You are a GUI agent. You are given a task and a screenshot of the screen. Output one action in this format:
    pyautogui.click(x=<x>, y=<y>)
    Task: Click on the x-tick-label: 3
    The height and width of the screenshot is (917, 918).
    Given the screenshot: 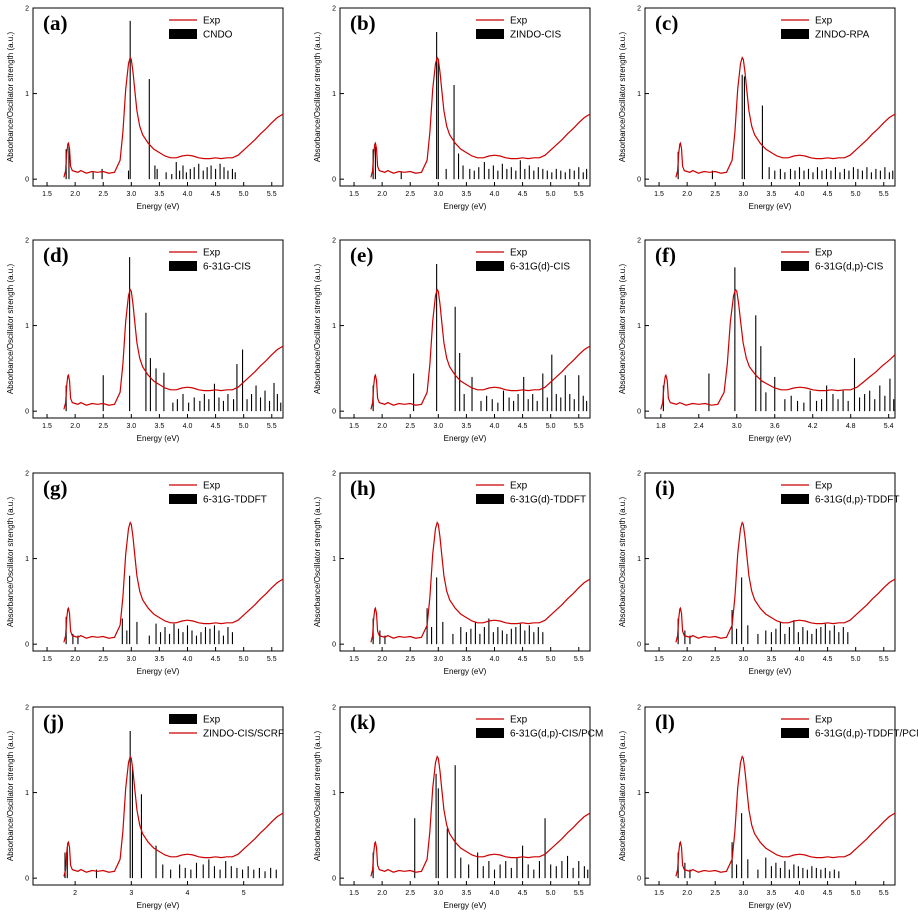 What is the action you would take?
    pyautogui.click(x=131, y=893)
    